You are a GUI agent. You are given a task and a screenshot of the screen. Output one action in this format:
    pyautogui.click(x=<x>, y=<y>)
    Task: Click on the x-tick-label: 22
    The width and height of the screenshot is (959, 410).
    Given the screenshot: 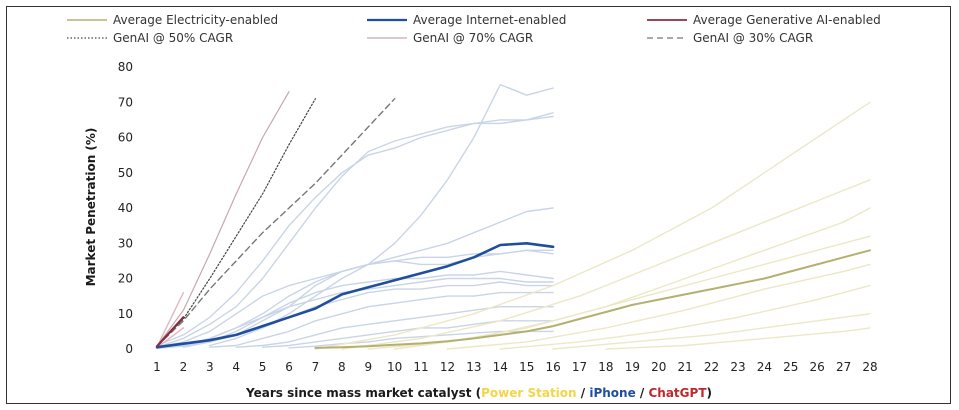 What is the action you would take?
    pyautogui.click(x=711, y=367)
    